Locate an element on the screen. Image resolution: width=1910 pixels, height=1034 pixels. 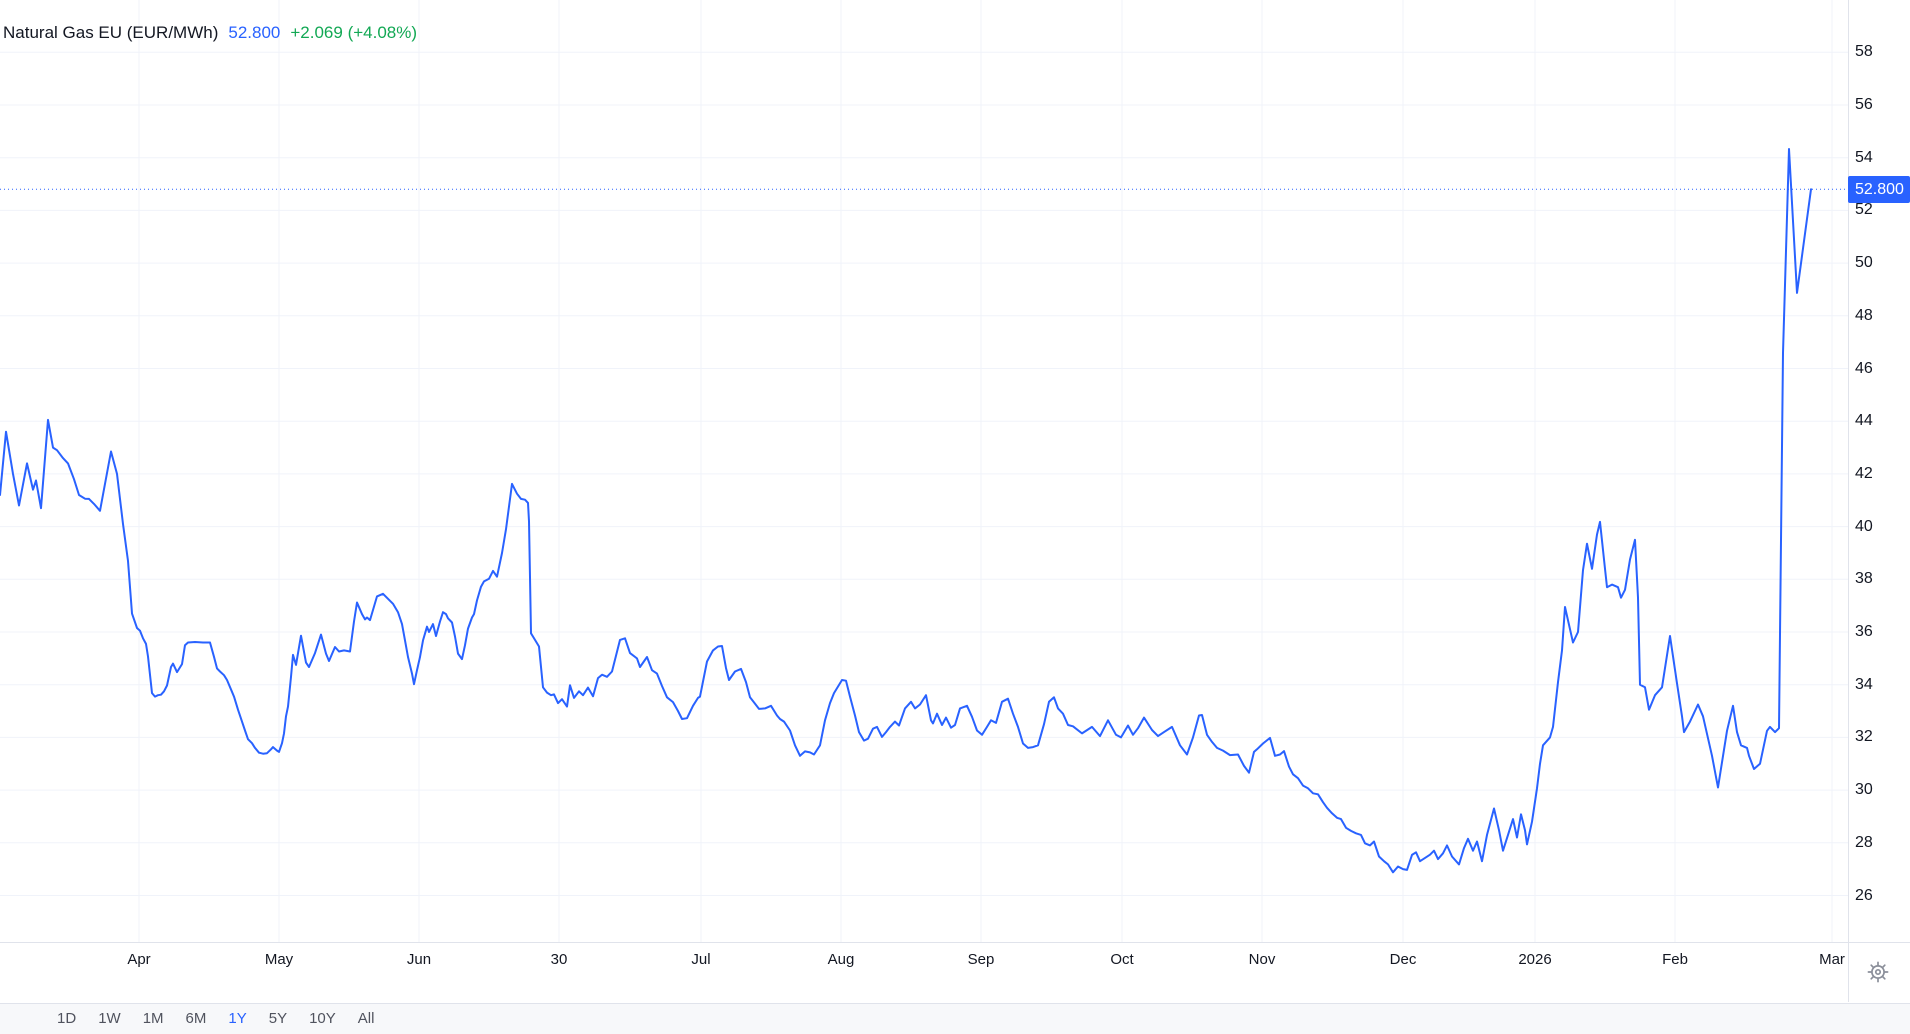
y-axis-label: 52 is located at coordinates (1864, 209).